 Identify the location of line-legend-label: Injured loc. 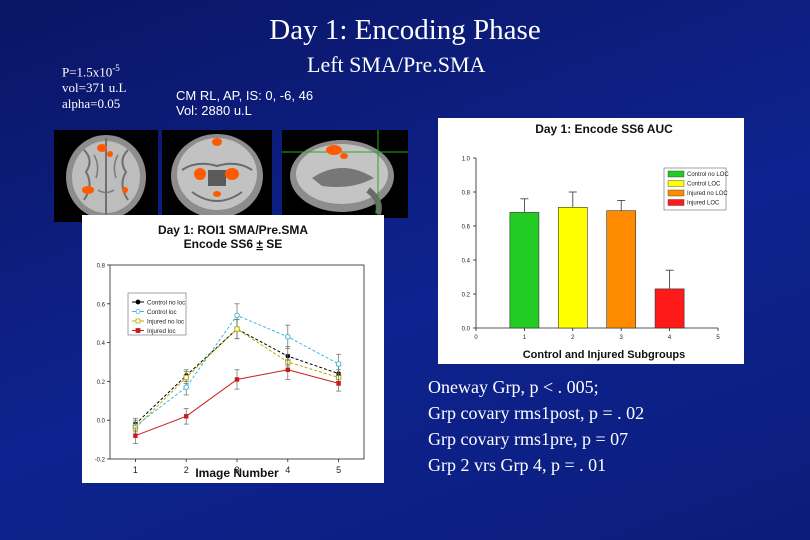
(161, 331).